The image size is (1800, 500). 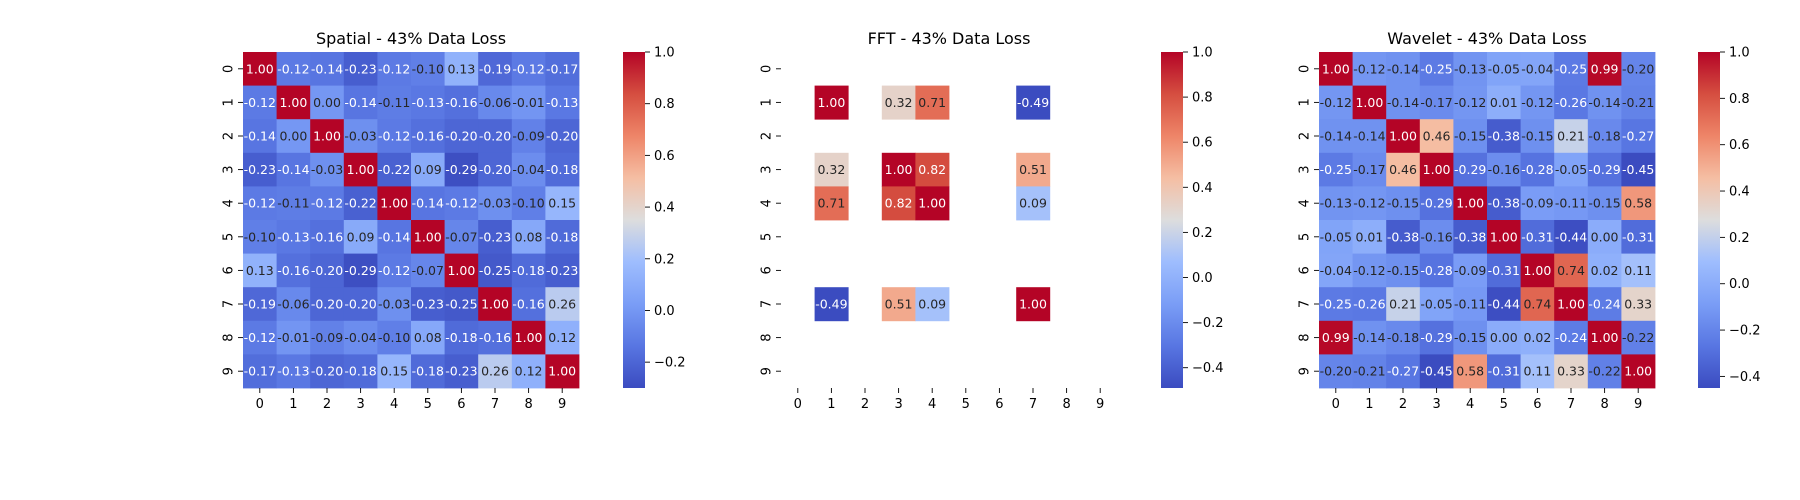 I want to click on cell-value-label: -0.13, so click(x=562, y=102).